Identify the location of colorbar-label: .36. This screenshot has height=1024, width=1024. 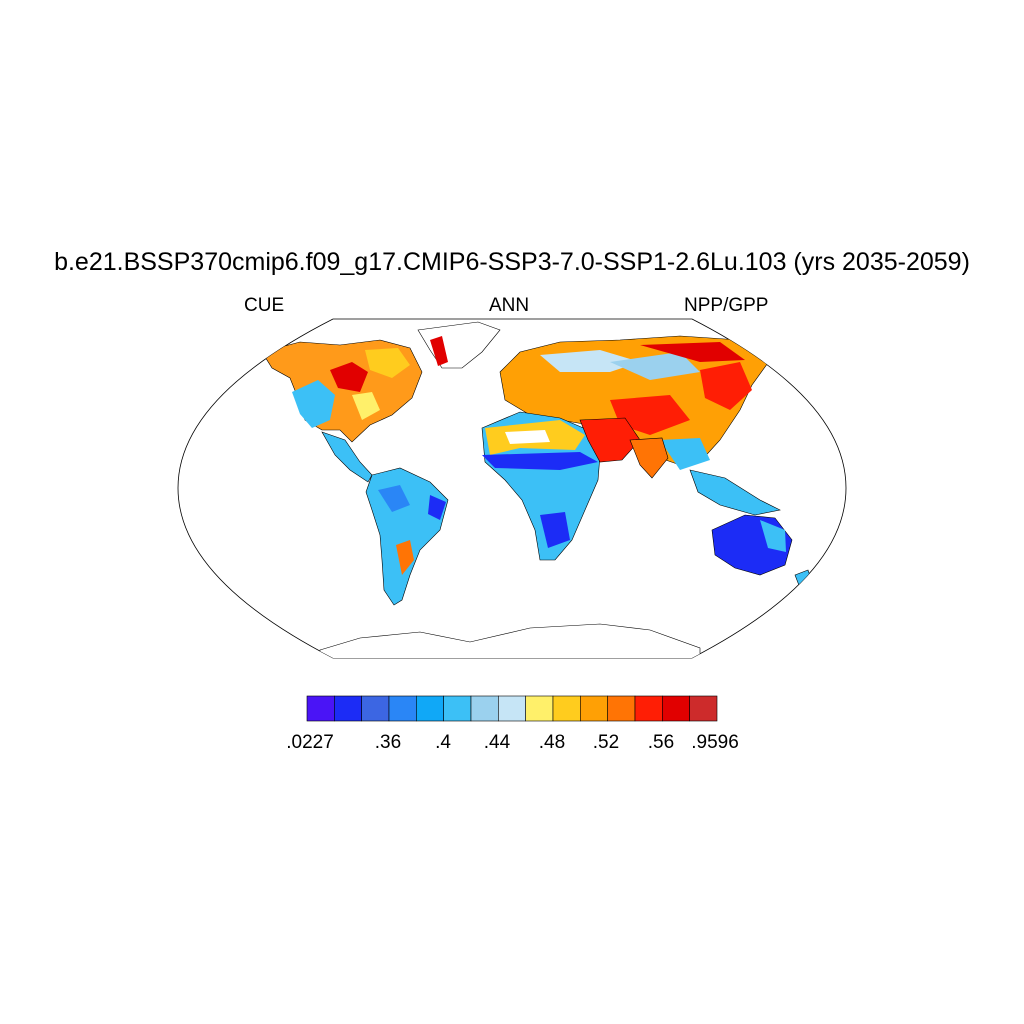
(388, 742).